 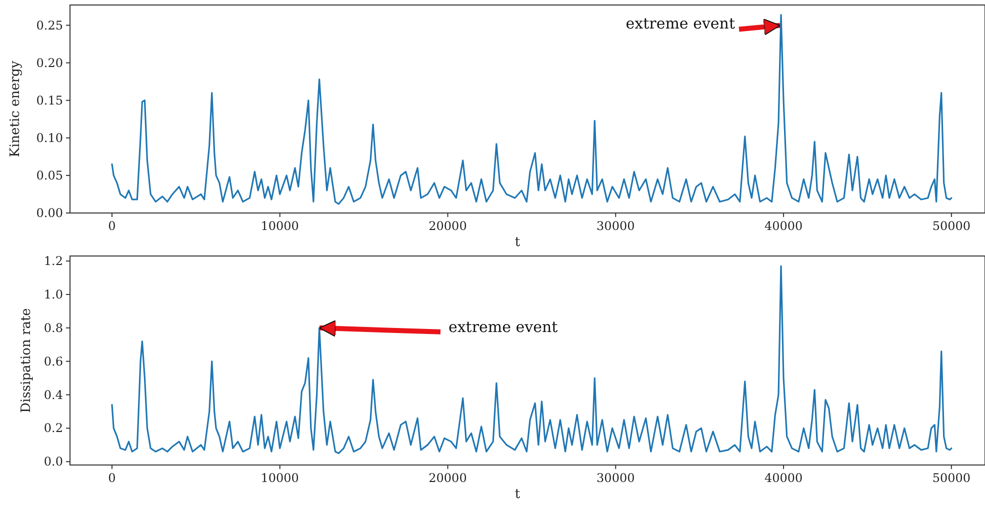 What do you see at coordinates (53, 294) in the screenshot?
I see `y-tick-label: 1.0` at bounding box center [53, 294].